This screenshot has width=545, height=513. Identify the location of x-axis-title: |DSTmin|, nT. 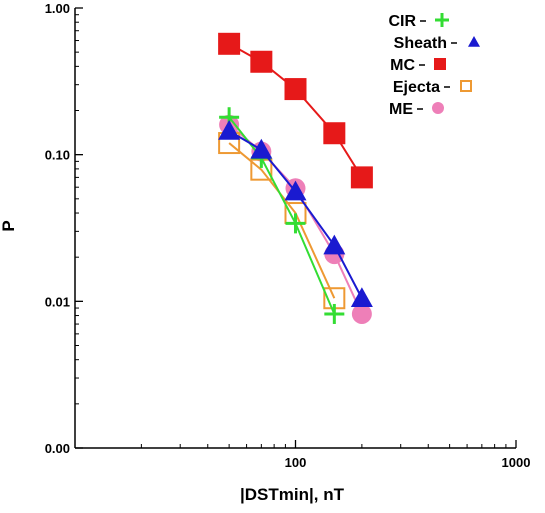
(292, 494).